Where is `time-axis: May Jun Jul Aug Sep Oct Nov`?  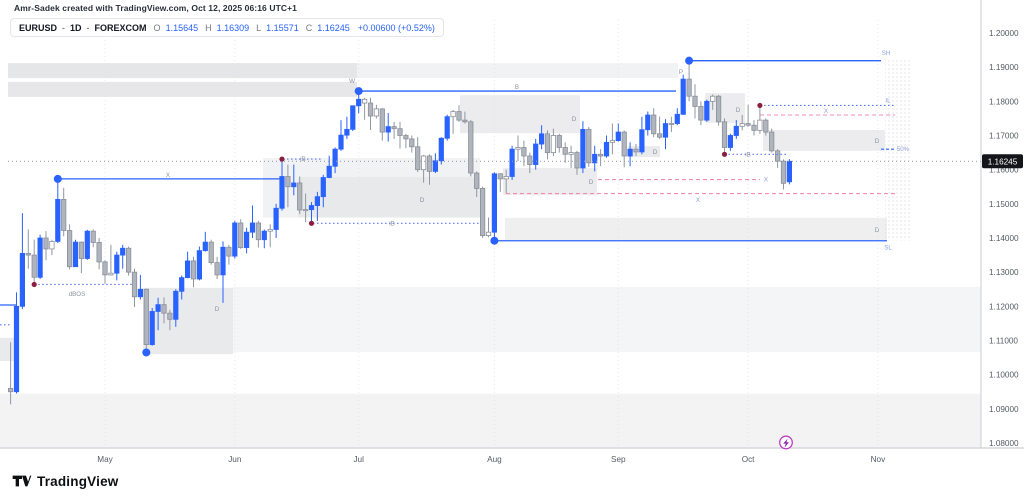 time-axis: May Jun Jul Aug Sep Oct Nov is located at coordinates (512, 475).